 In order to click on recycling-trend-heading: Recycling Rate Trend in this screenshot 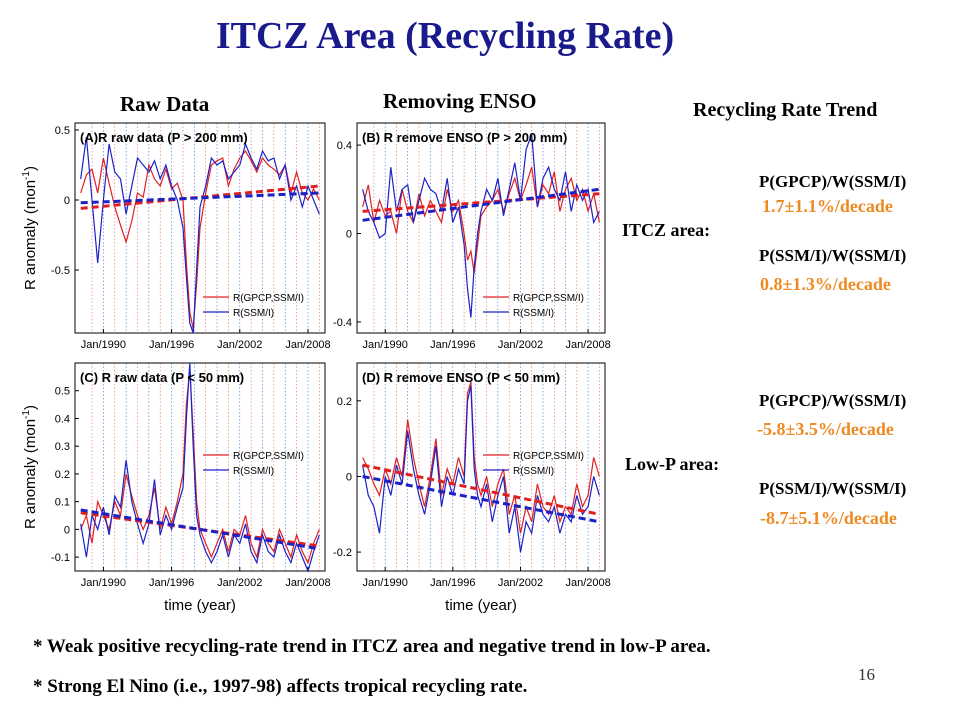, I will do `click(785, 110)`.